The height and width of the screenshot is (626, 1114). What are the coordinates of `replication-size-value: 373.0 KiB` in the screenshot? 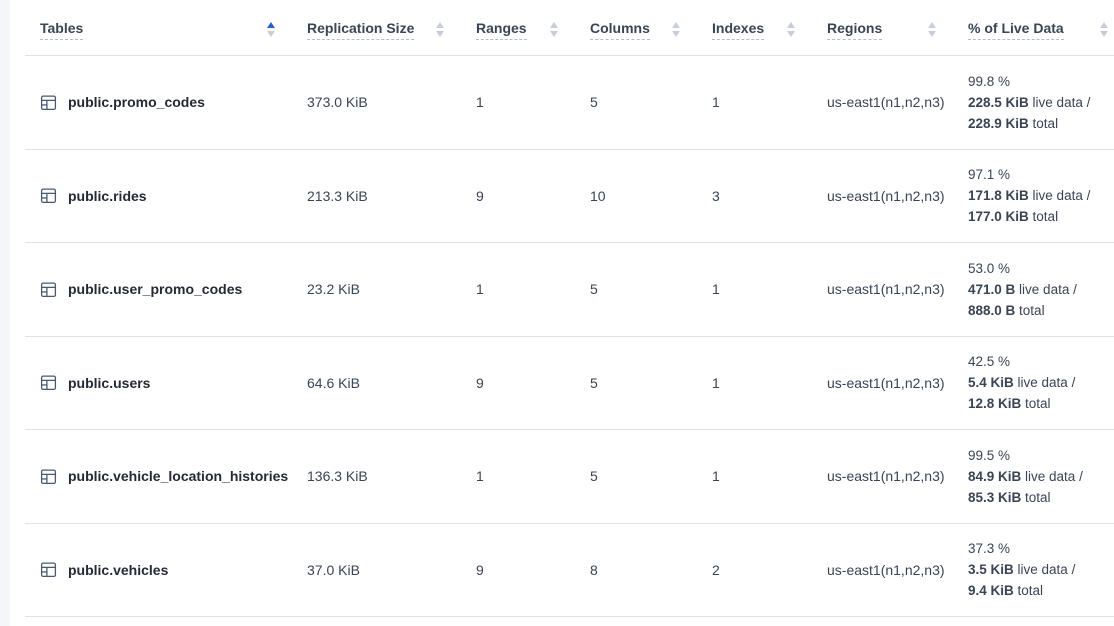 It's located at (337, 102).